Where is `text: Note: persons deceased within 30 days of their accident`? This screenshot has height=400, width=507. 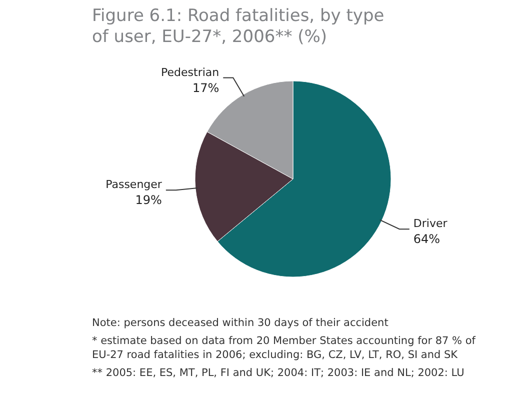 text: Note: persons deceased within 30 days of their accident is located at coordinates (241, 323).